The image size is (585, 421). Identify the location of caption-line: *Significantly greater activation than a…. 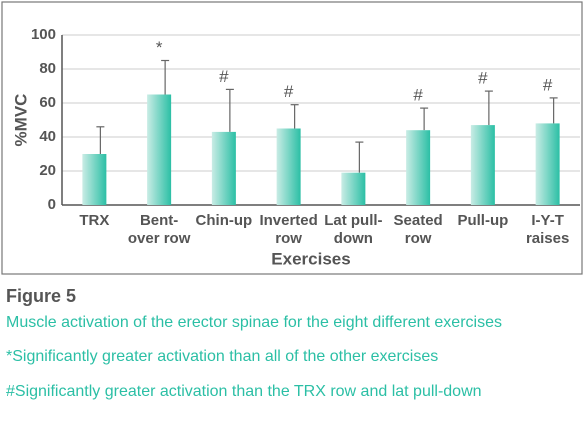
(222, 356).